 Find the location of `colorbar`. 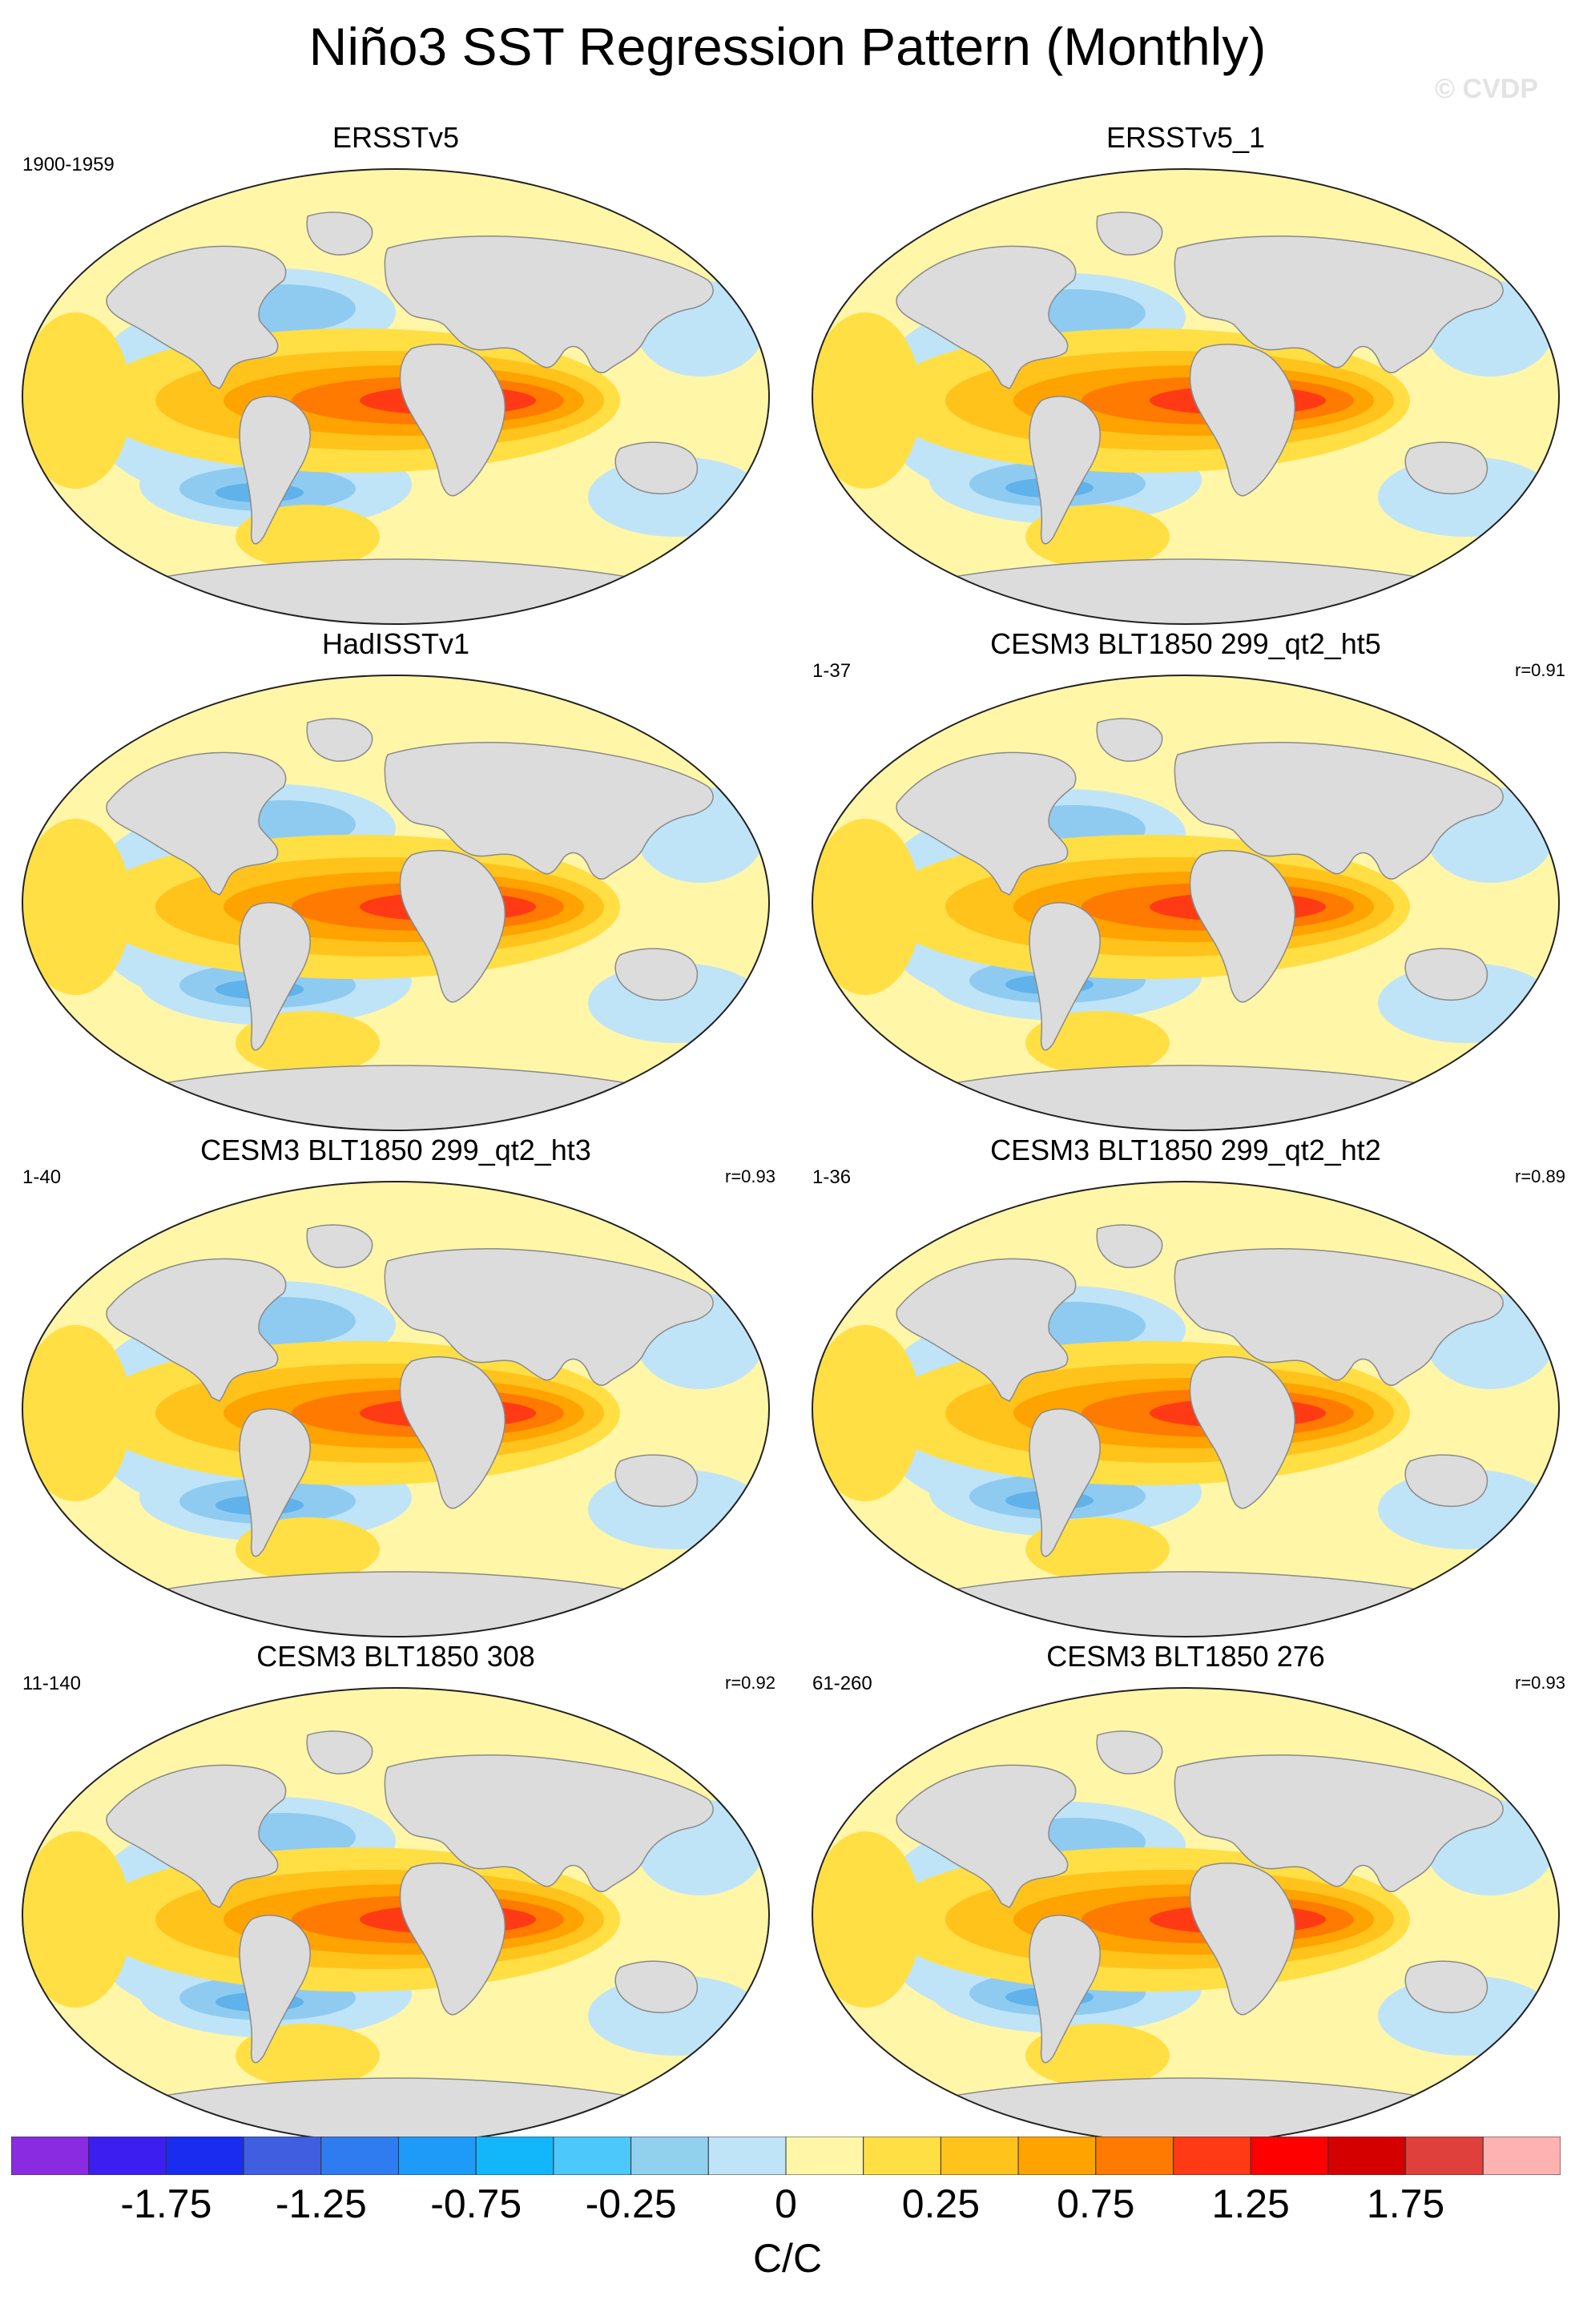

colorbar is located at coordinates (785, 2156).